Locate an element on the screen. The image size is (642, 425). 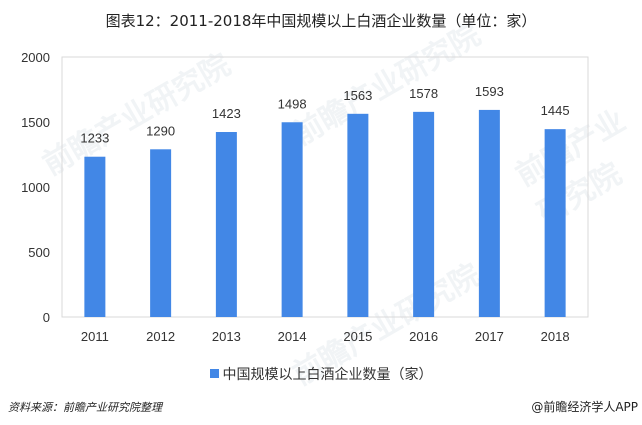
y-tick-label: 2000 is located at coordinates (35, 57).